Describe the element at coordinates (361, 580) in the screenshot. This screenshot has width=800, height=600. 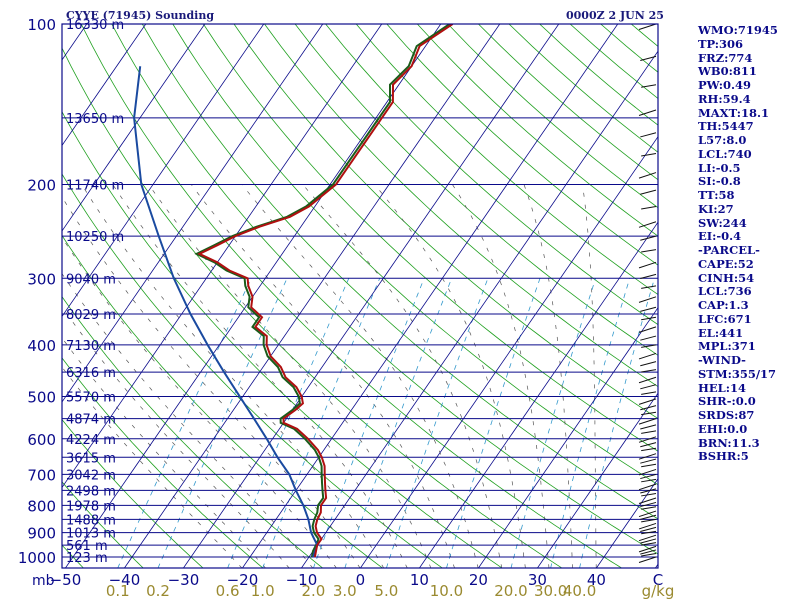
I see `temperature-tick-label: 0` at that location.